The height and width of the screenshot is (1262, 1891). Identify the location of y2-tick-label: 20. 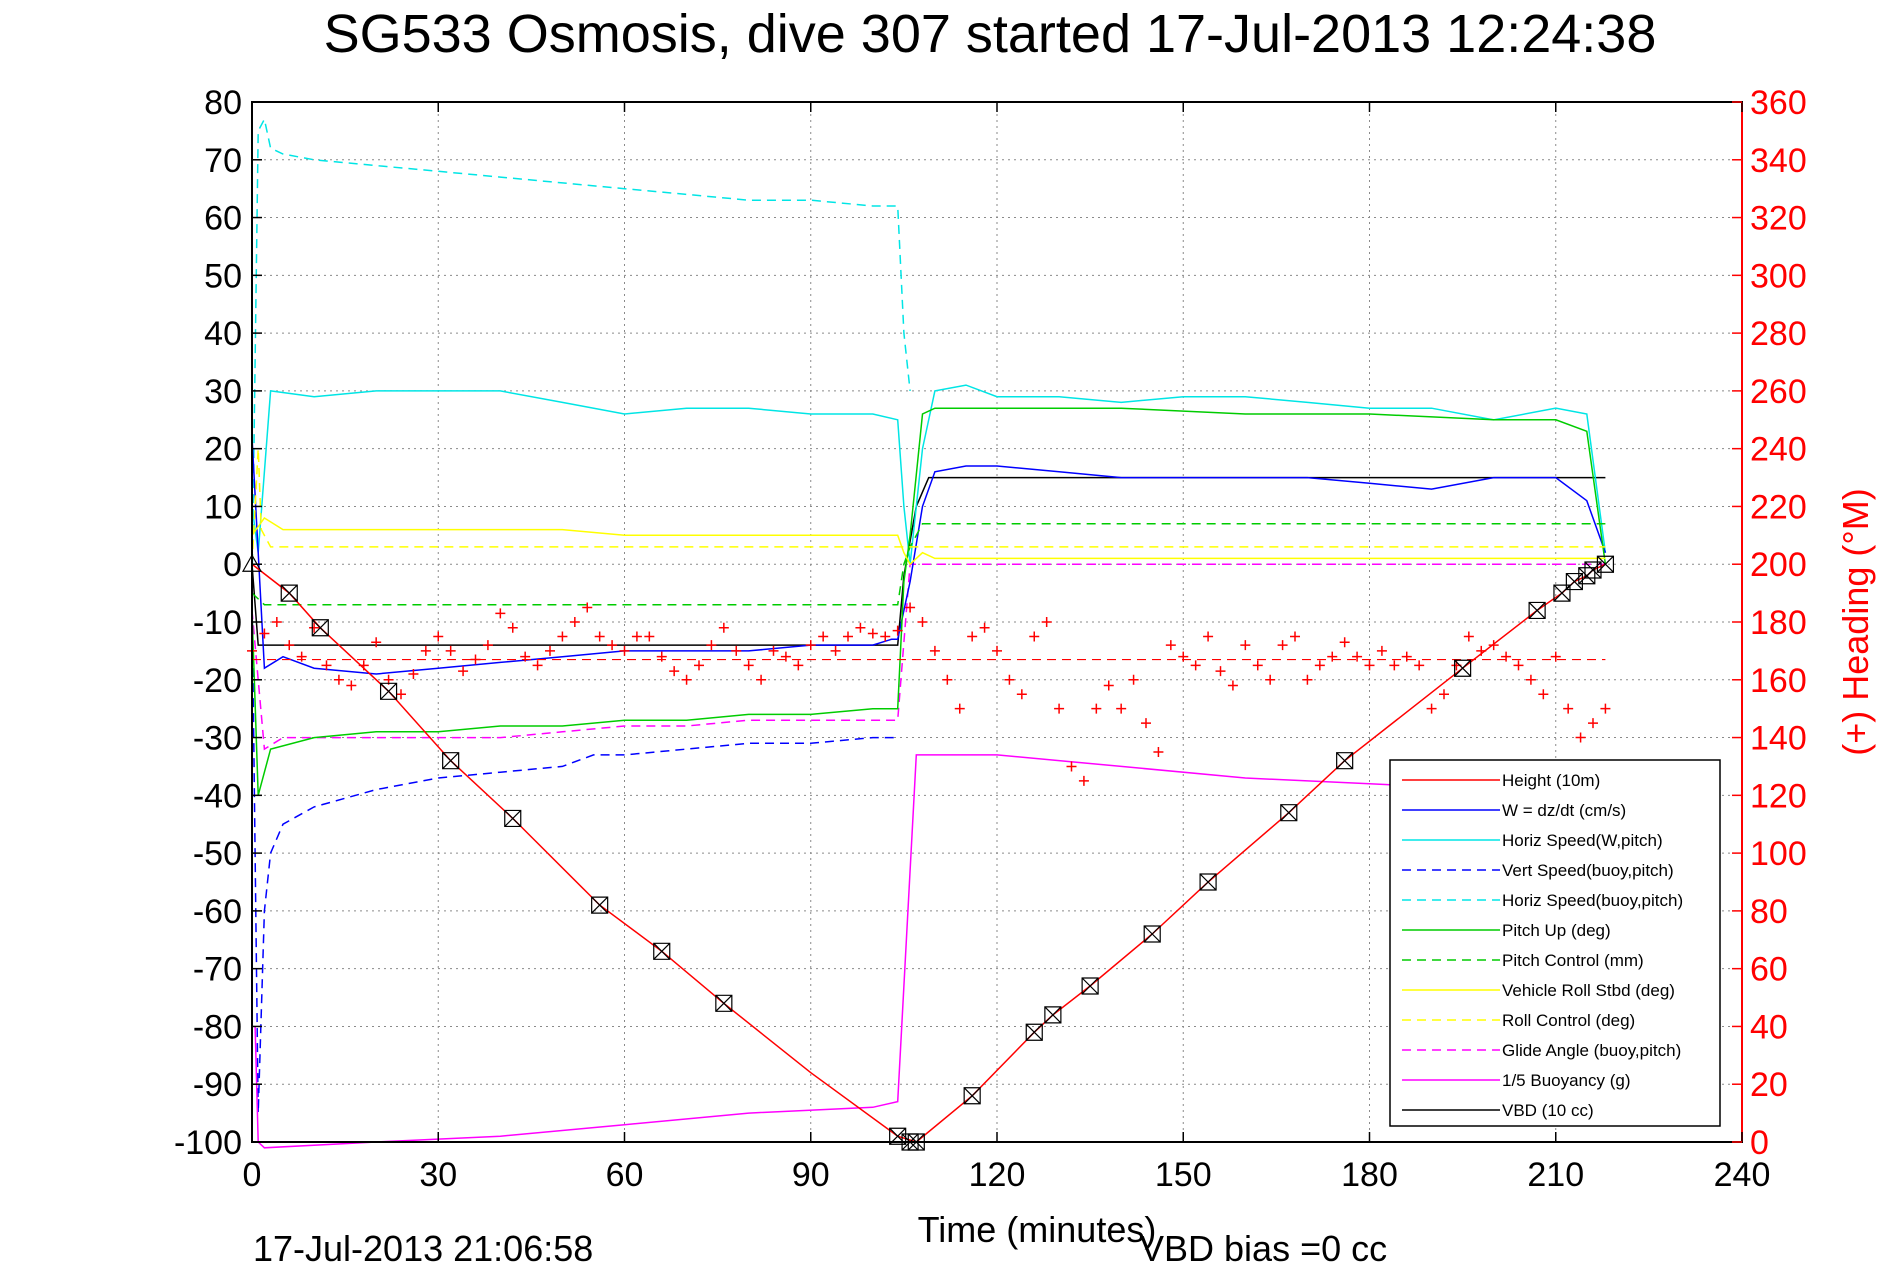
(1769, 1085).